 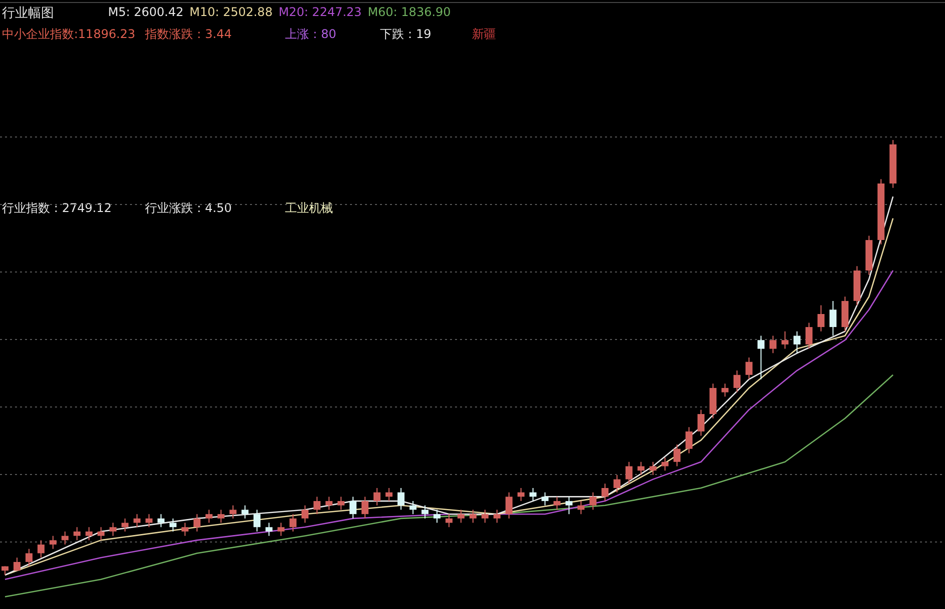 I want to click on text: 指数涨跌：3.44, so click(x=188, y=34).